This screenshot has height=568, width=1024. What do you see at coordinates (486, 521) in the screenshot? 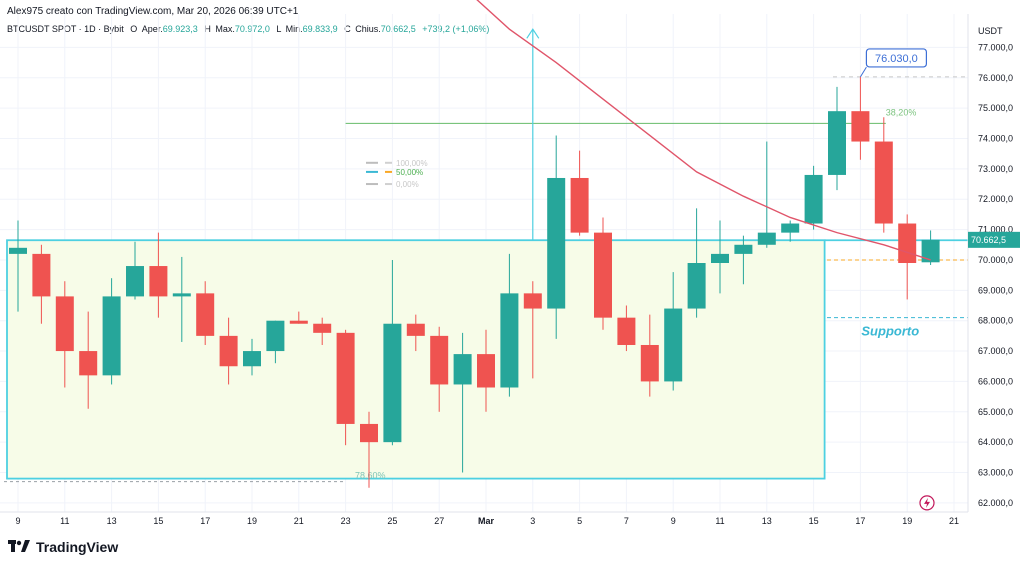
I see `x-tick-label: Mar` at bounding box center [486, 521].